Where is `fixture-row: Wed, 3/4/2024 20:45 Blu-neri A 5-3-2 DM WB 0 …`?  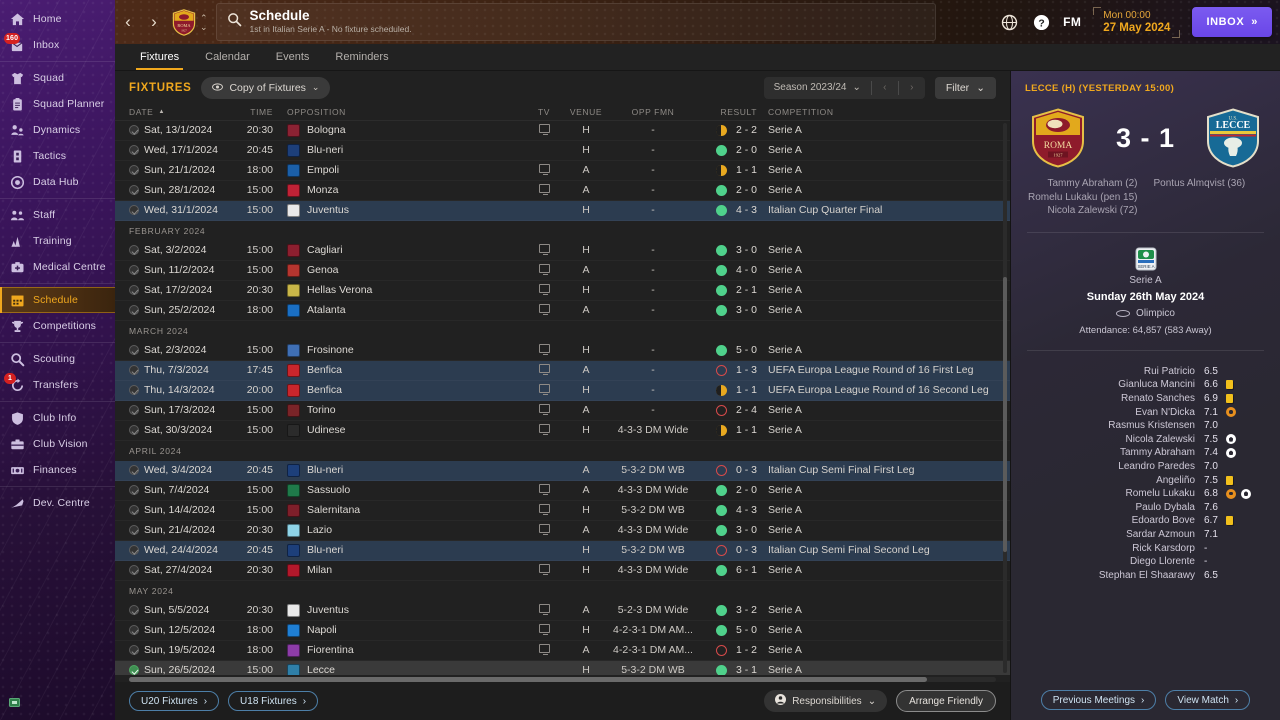 fixture-row: Wed, 3/4/2024 20:45 Blu-neri A 5-3-2 DM WB 0 … is located at coordinates (562, 470).